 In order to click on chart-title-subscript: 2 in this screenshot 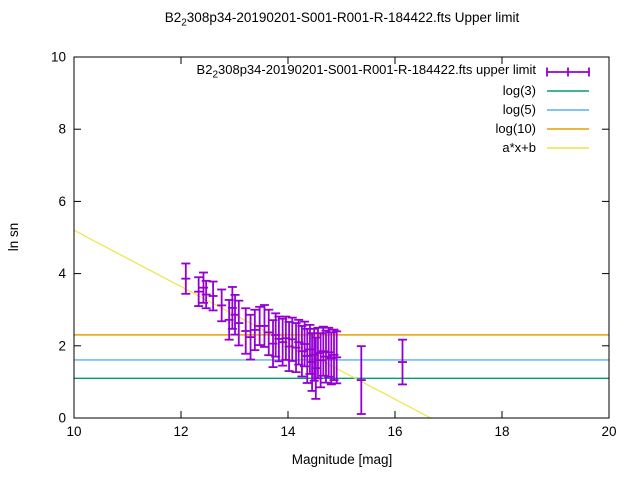, I will do `click(184, 23)`.